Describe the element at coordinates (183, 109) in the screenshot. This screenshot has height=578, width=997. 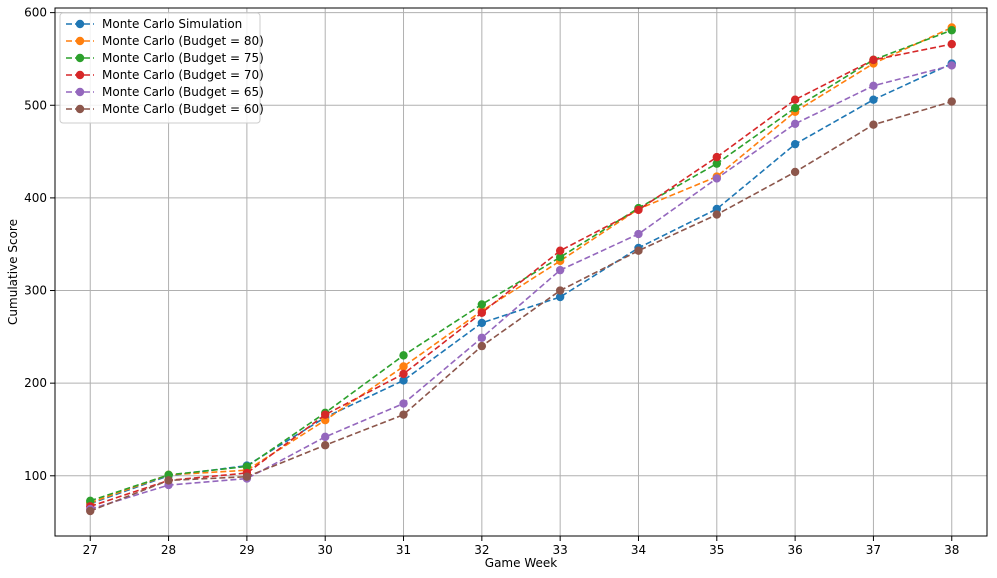
I see `legend-label: Monte Carlo (Budget = 60)` at that location.